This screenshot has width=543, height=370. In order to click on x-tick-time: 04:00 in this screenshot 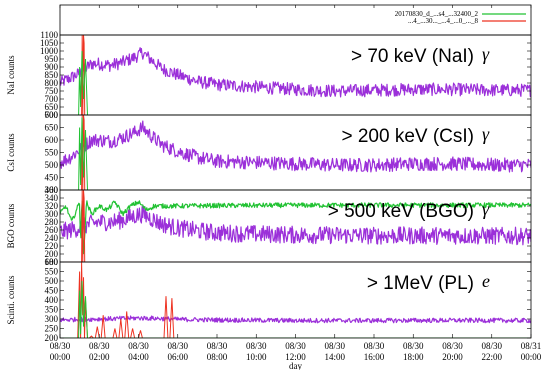, I will do `click(138, 357)`.